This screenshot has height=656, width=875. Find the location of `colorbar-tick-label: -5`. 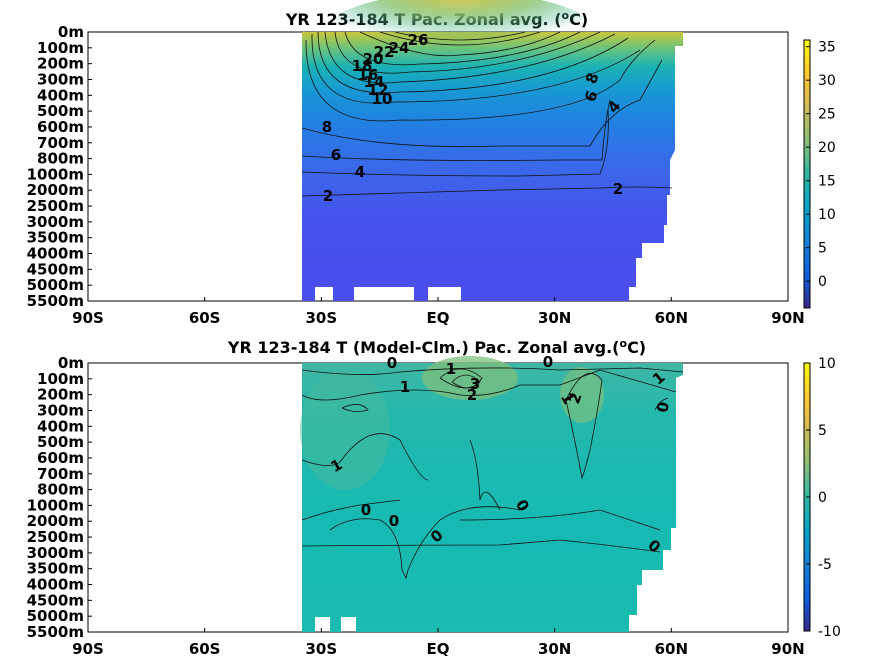

colorbar-tick-label: -5 is located at coordinates (825, 565).